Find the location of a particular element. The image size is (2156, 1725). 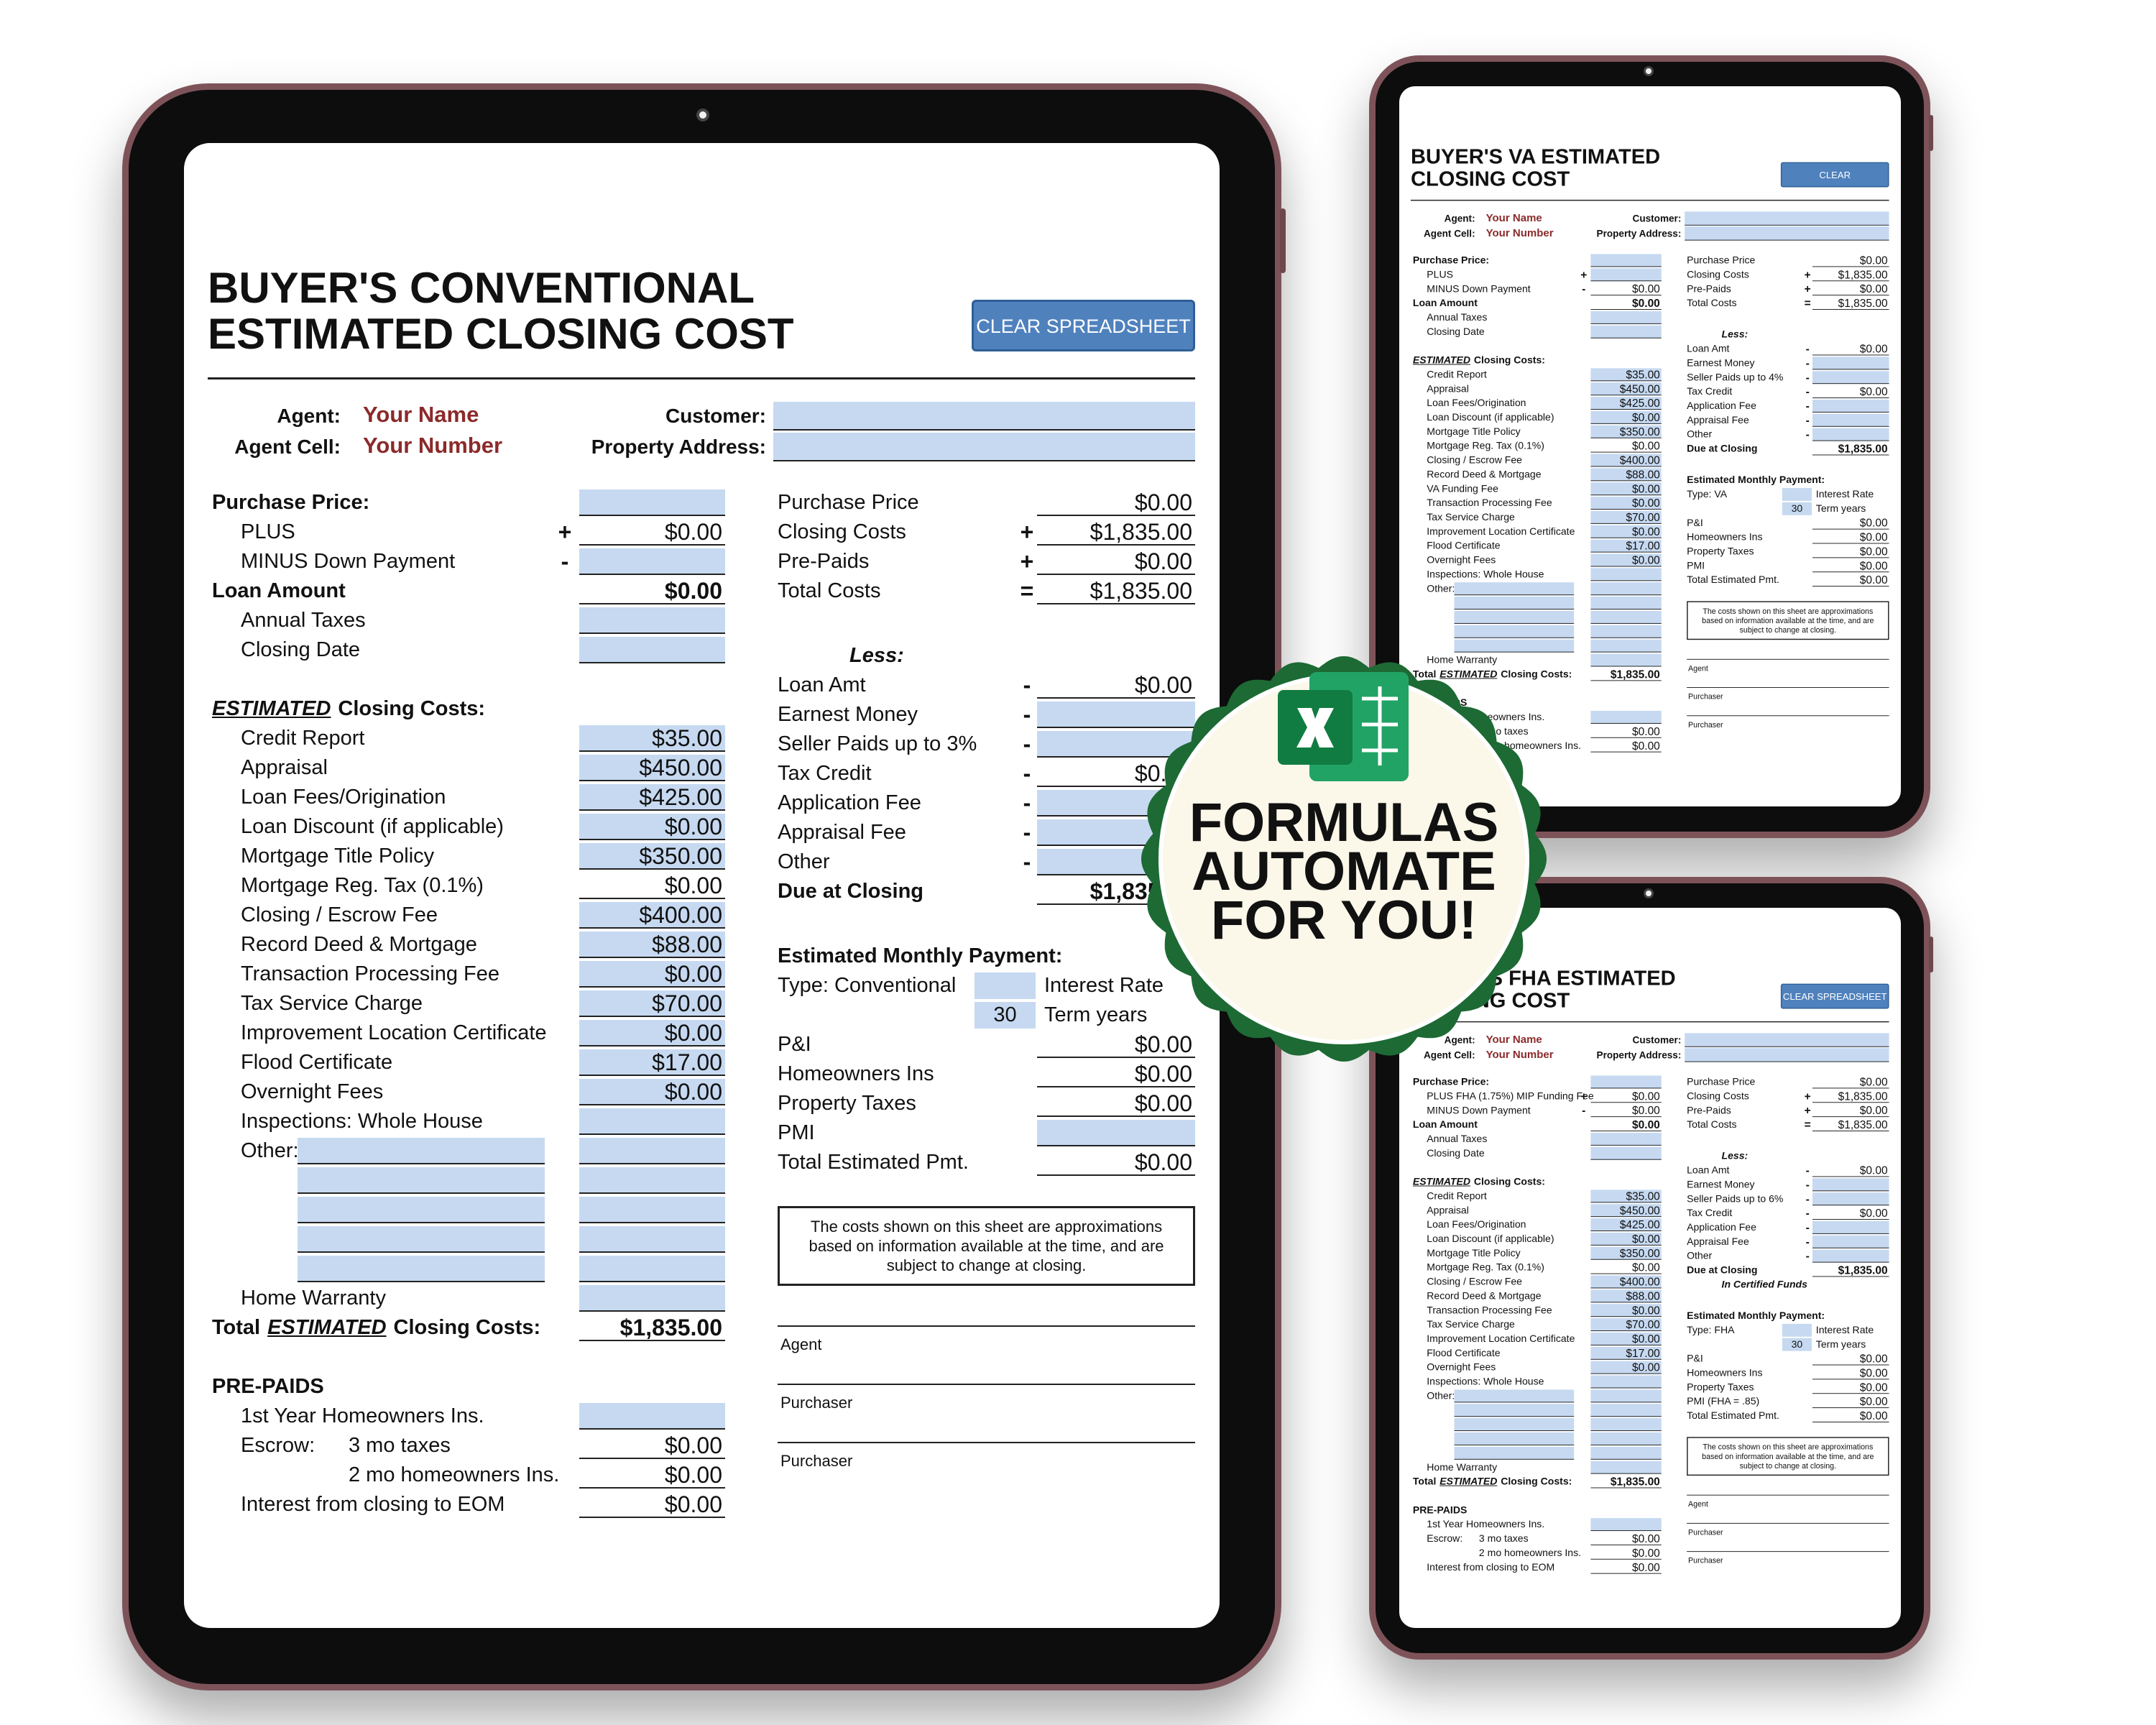

row-label: Purchase Price: is located at coordinates (1451, 260).